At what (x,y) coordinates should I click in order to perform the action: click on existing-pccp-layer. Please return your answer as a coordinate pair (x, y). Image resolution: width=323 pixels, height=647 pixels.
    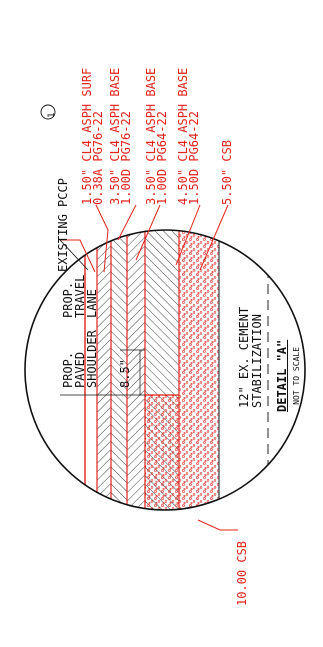
    Looking at the image, I should click on (91, 370).